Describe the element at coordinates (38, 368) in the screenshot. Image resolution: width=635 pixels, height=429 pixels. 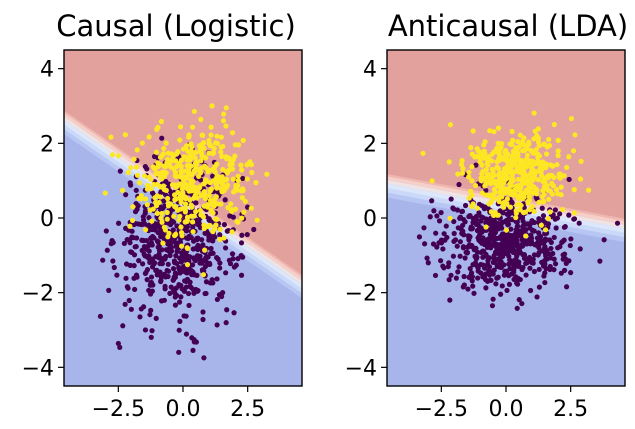
I see `causal-logistic-ytick-label: −4` at that location.